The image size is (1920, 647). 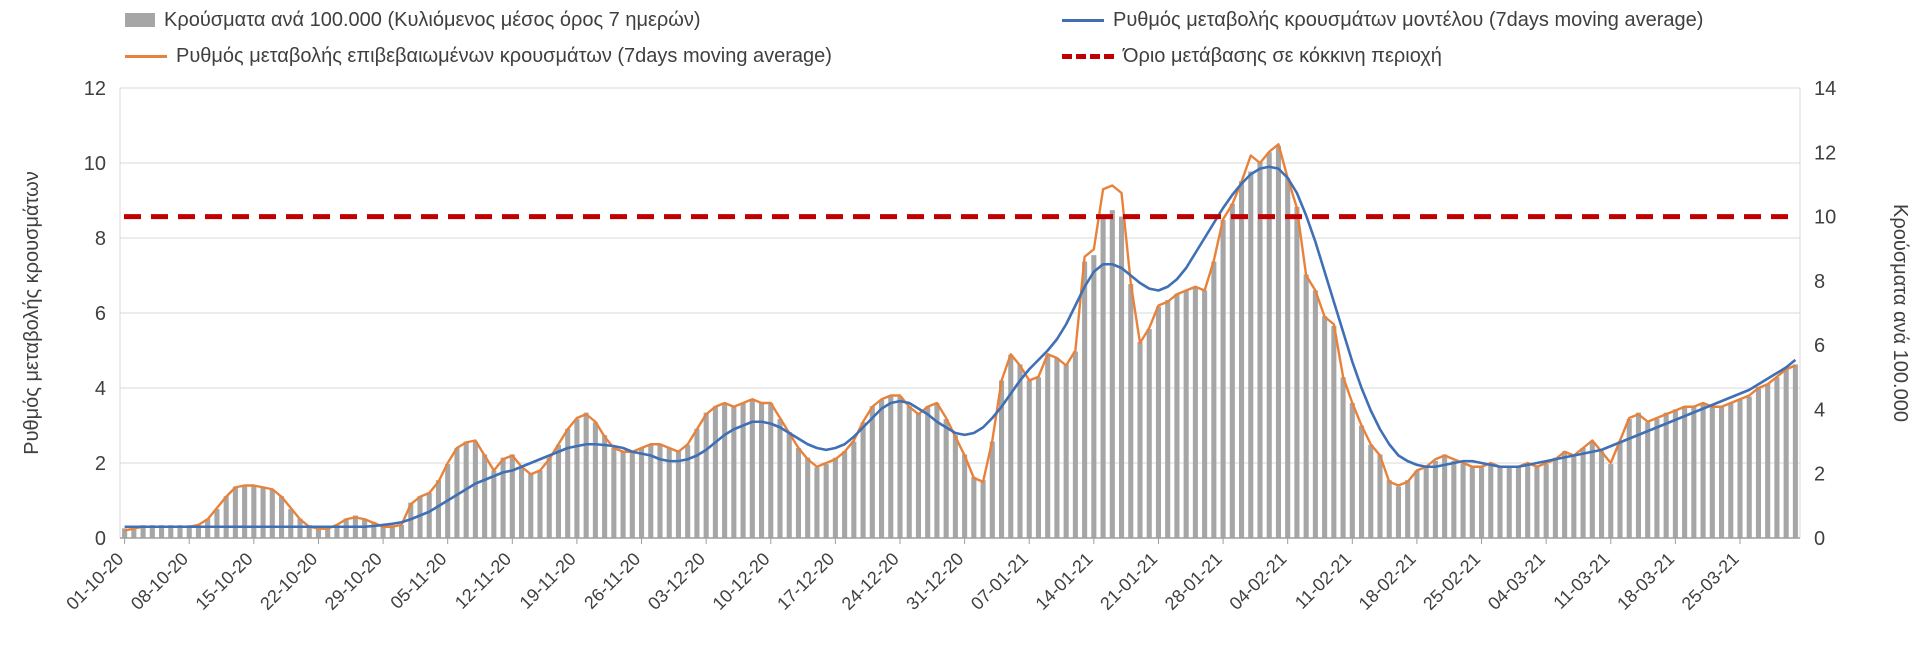 I want to click on svg-text: 14, so click(x=1825, y=89).